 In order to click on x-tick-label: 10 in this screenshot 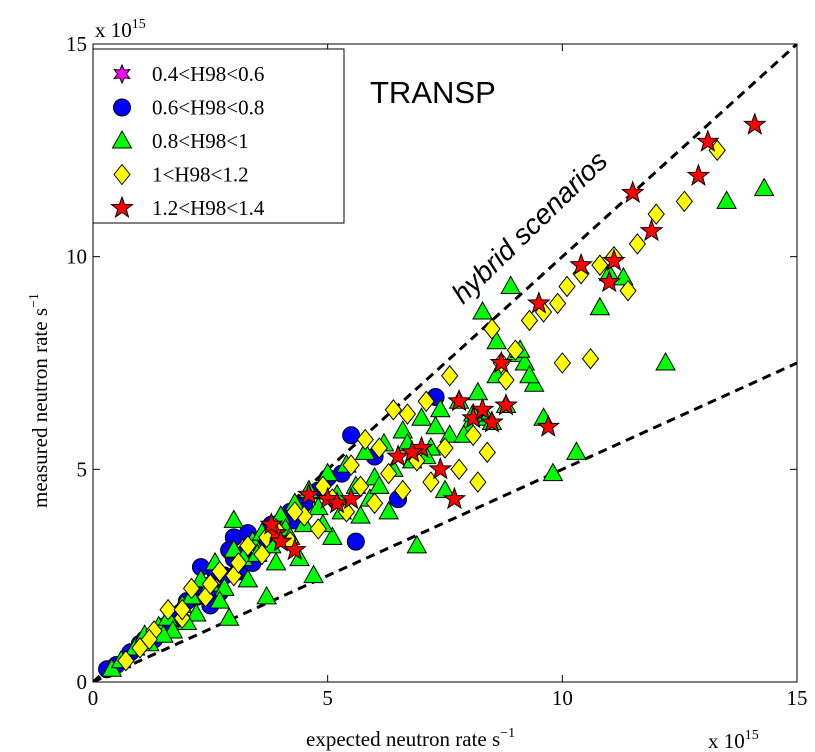, I will do `click(562, 698)`.